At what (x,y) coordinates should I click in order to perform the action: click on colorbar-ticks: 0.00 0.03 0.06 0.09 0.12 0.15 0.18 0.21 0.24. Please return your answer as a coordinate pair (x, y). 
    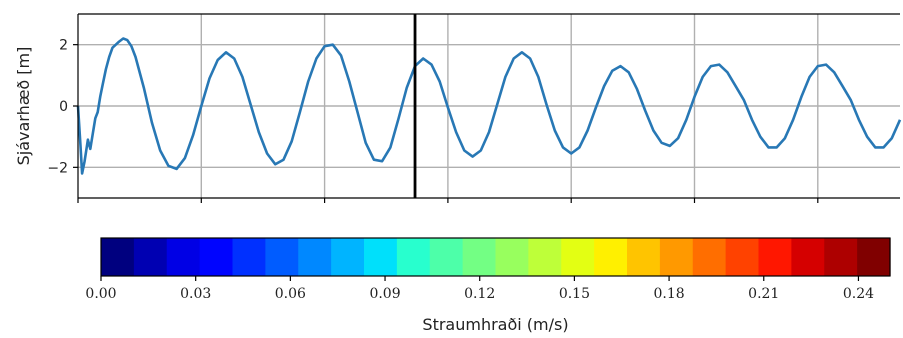
    Looking at the image, I should click on (479, 289).